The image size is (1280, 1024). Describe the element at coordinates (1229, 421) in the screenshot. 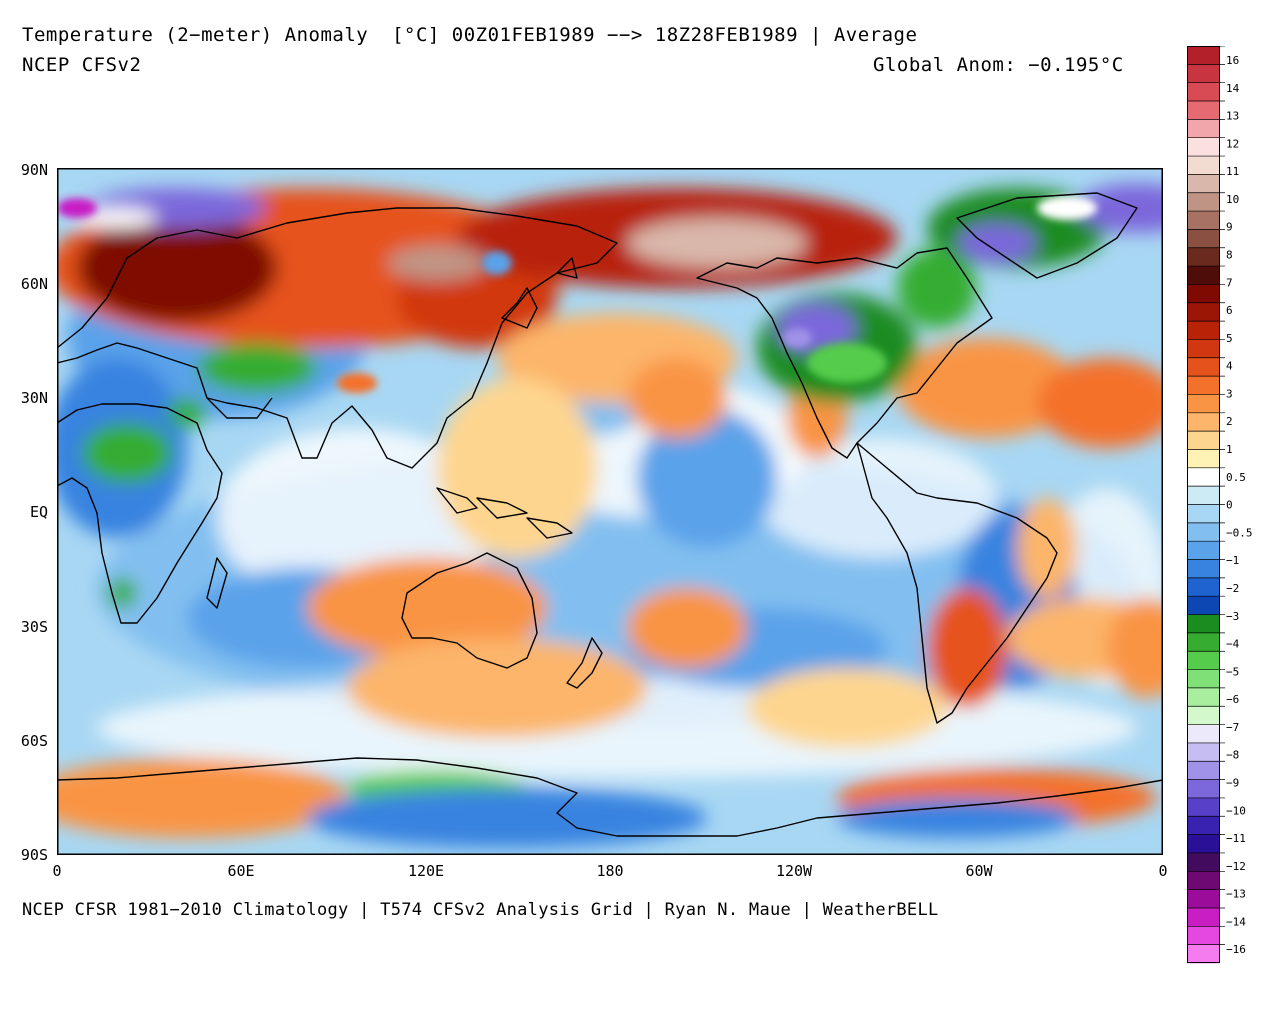

I see `legend-label: 2` at that location.